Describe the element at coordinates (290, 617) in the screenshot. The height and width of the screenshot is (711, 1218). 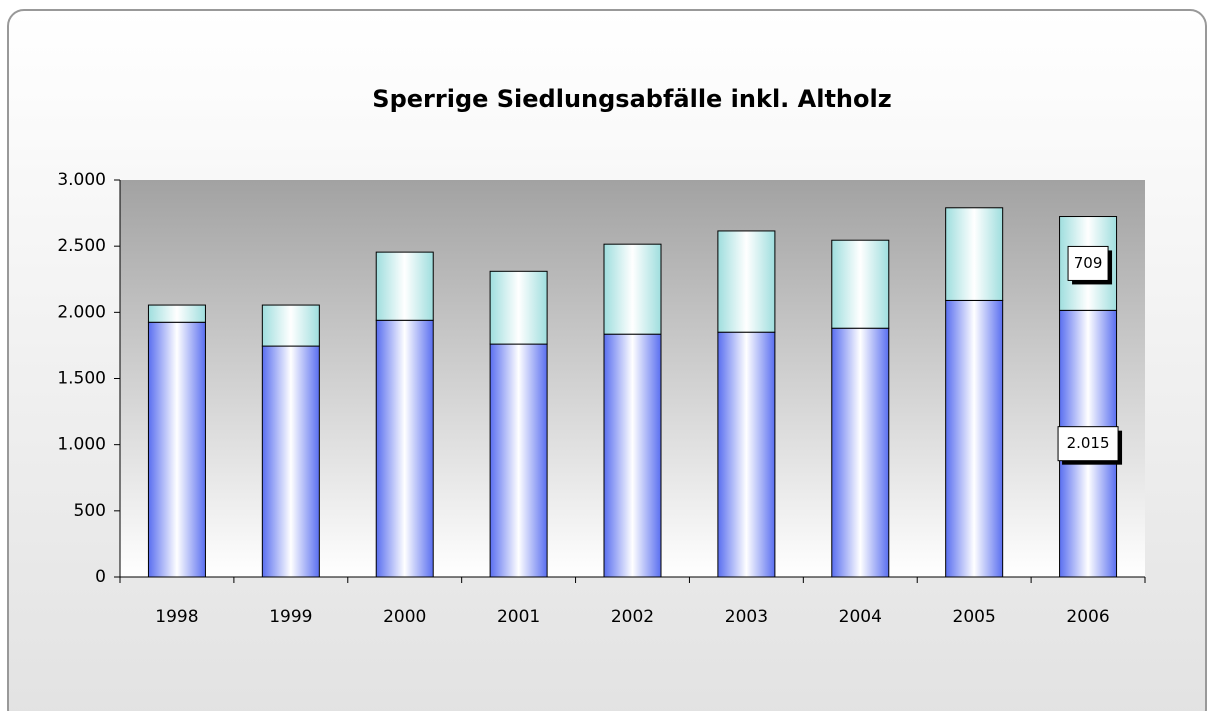
I see `x-tick-label: 1999` at that location.